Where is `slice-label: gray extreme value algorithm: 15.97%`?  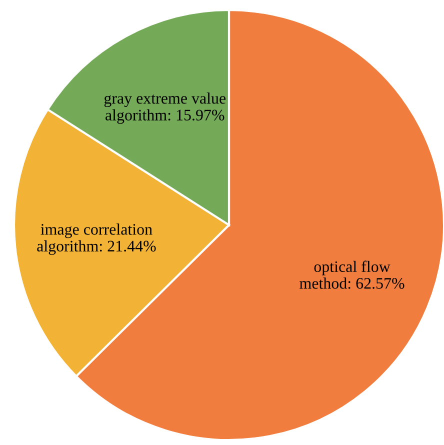
slice-label: gray extreme value algorithm: 15.97% is located at coordinates (165, 108).